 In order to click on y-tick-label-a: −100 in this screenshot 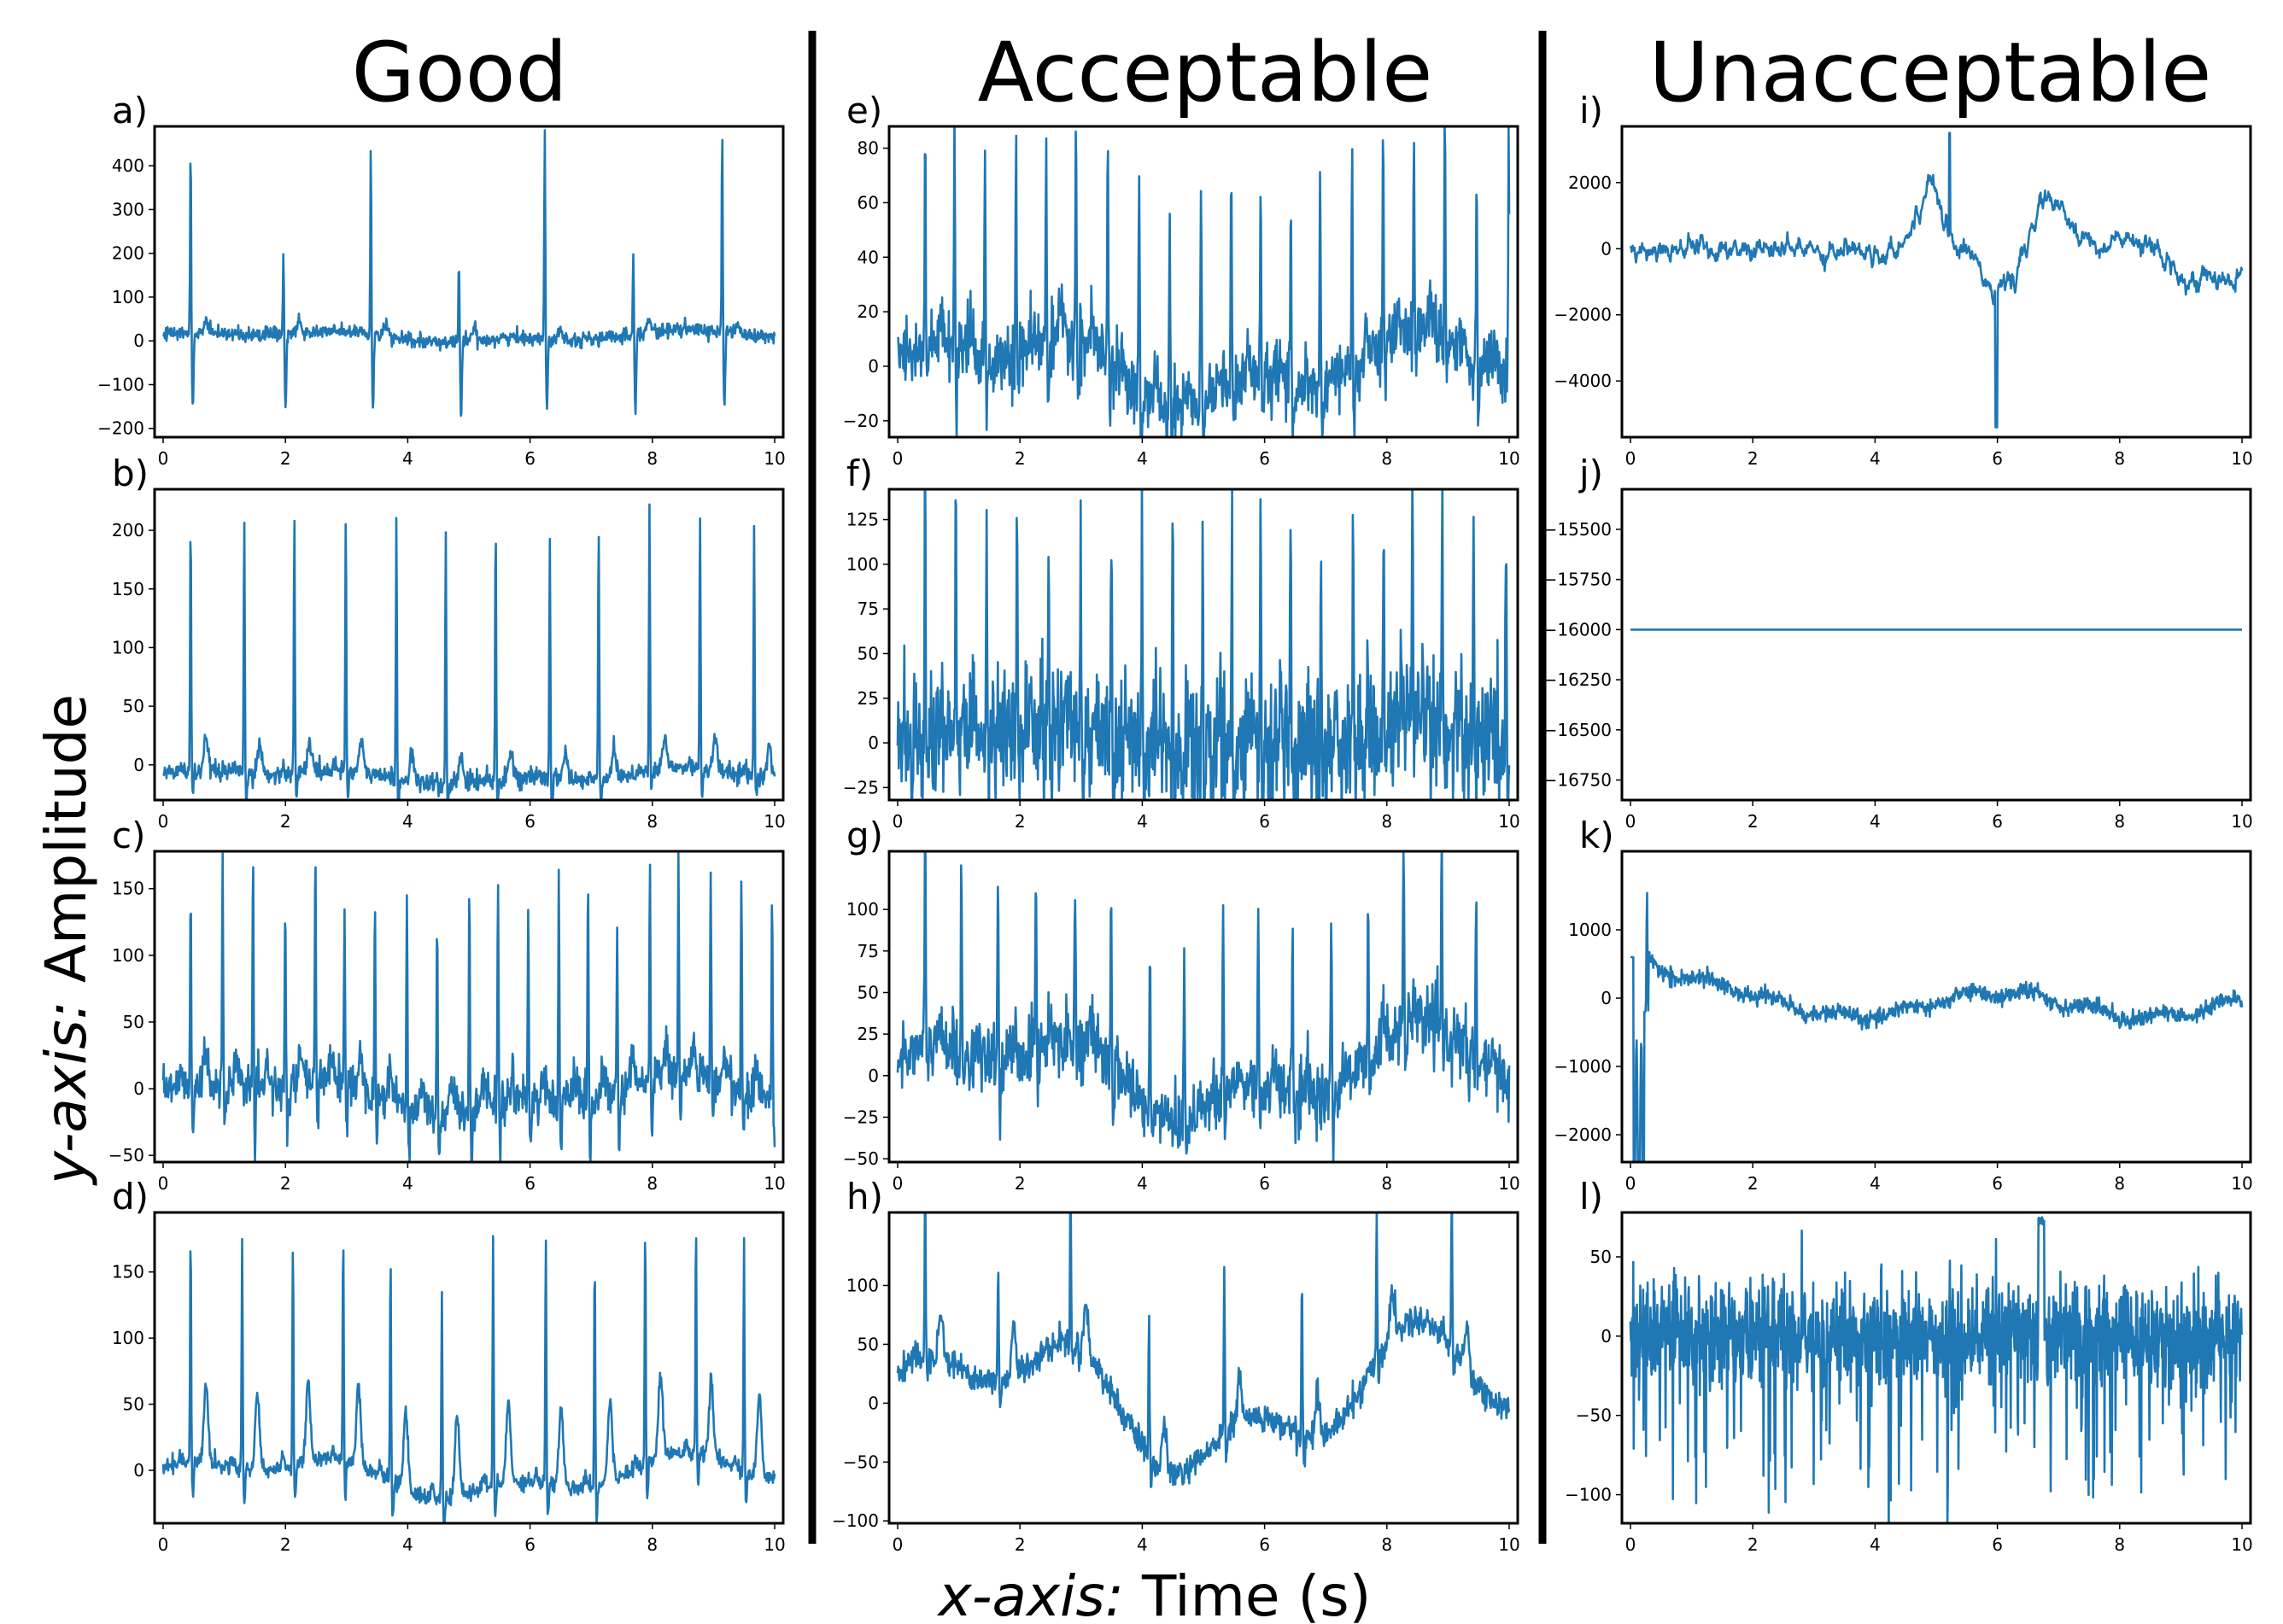, I will do `click(120, 384)`.